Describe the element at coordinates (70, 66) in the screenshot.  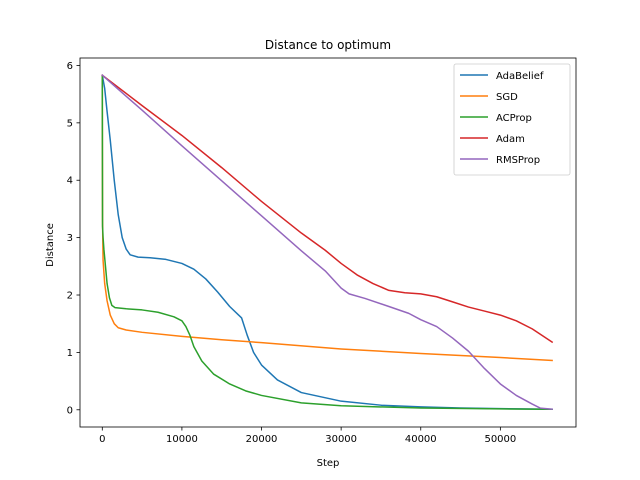
I see `y-tick-label: 6` at that location.